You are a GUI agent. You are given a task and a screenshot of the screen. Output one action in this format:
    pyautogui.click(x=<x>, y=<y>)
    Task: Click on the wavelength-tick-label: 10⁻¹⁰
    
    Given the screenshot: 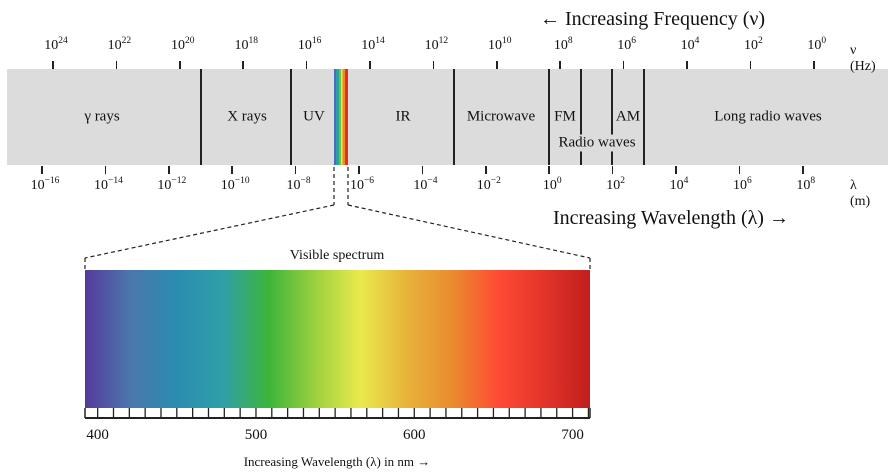 What is the action you would take?
    pyautogui.click(x=235, y=184)
    